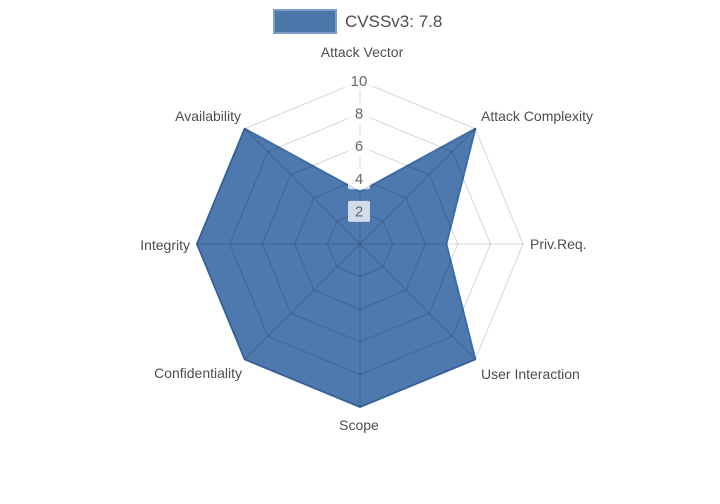 This screenshot has height=504, width=720. Describe the element at coordinates (165, 245) in the screenshot. I see `axis-label: Integrity` at that location.